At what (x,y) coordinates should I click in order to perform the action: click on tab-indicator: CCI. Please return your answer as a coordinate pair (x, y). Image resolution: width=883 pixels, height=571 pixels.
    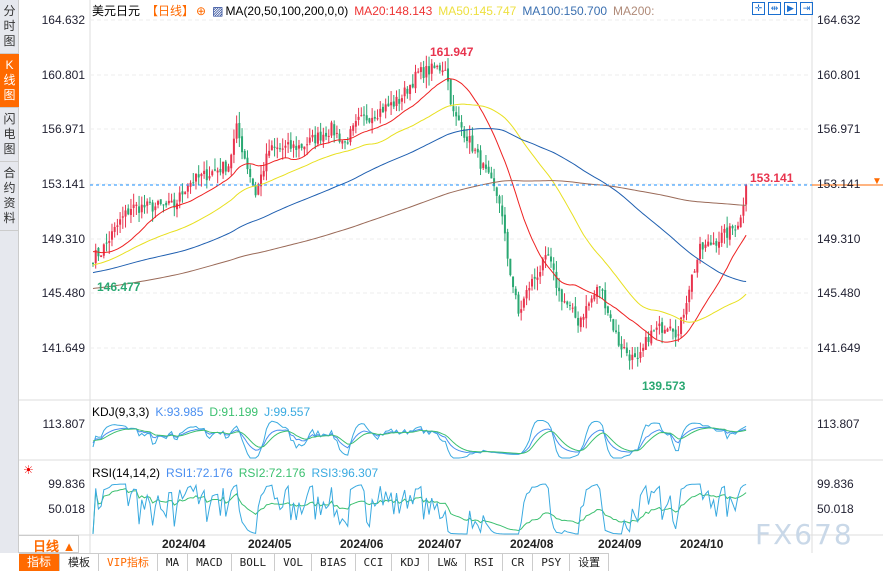
    Looking at the image, I should click on (374, 562).